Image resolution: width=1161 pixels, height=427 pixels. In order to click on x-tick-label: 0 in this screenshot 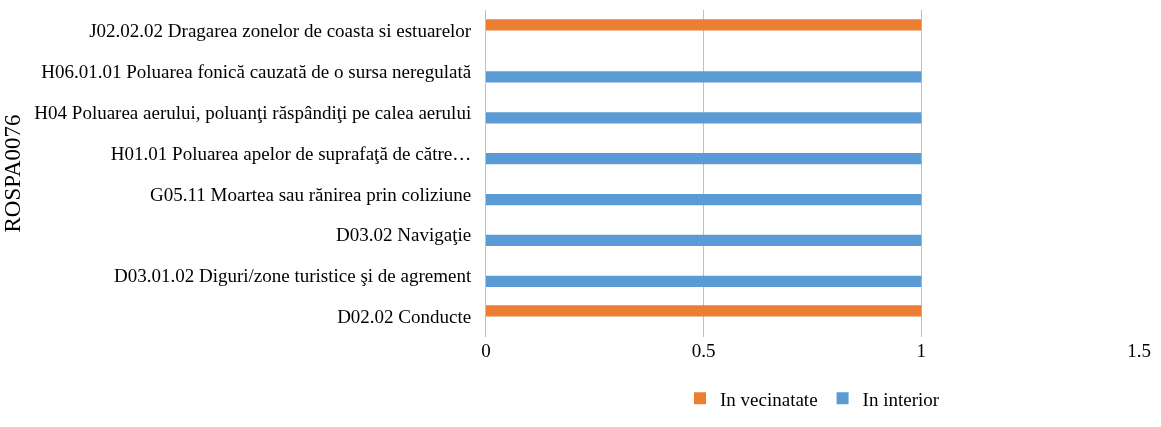, I will do `click(486, 350)`.